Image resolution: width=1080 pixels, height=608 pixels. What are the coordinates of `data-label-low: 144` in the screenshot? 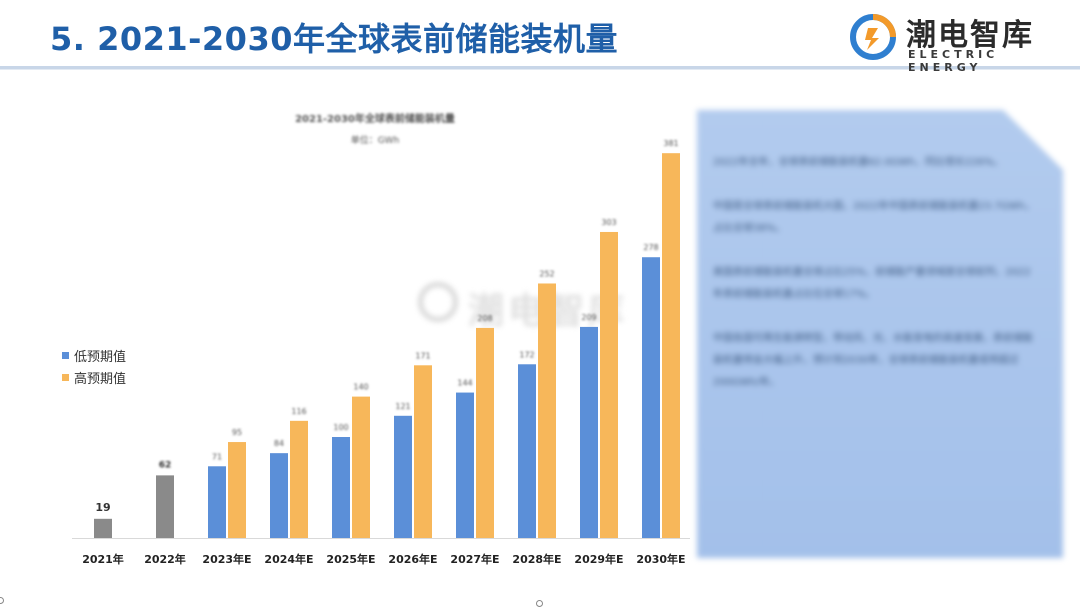 It's located at (464, 383).